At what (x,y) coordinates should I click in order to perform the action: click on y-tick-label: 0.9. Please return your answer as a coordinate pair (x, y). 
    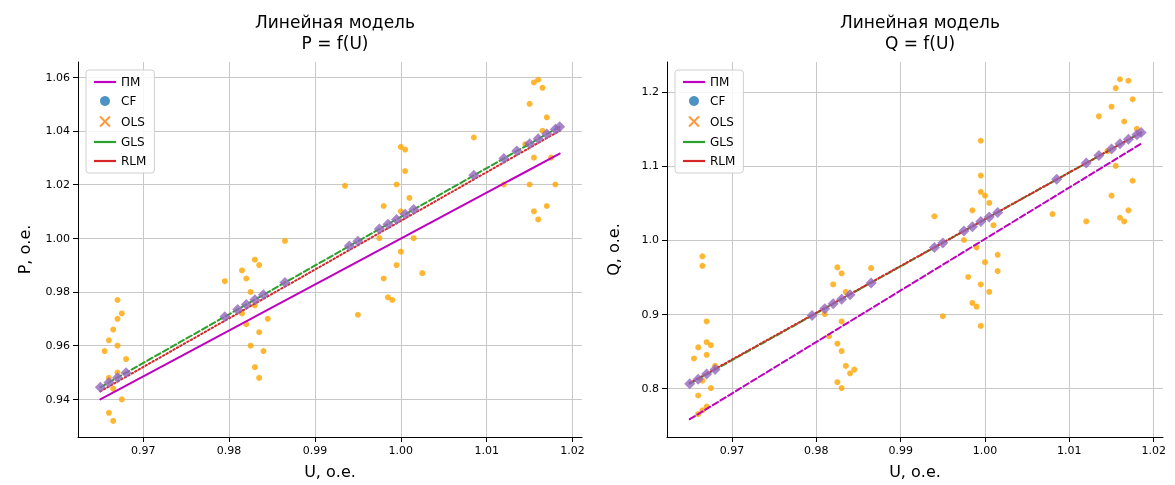
    Looking at the image, I should click on (650, 314).